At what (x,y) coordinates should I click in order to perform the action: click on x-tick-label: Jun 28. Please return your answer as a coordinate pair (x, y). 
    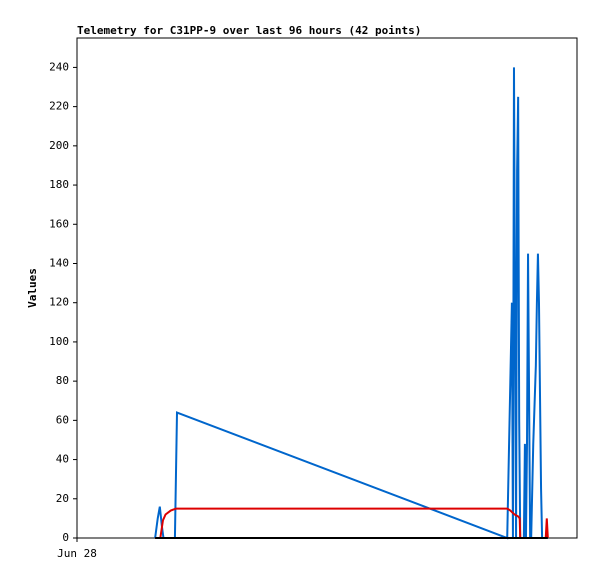
    Looking at the image, I should click on (77, 553).